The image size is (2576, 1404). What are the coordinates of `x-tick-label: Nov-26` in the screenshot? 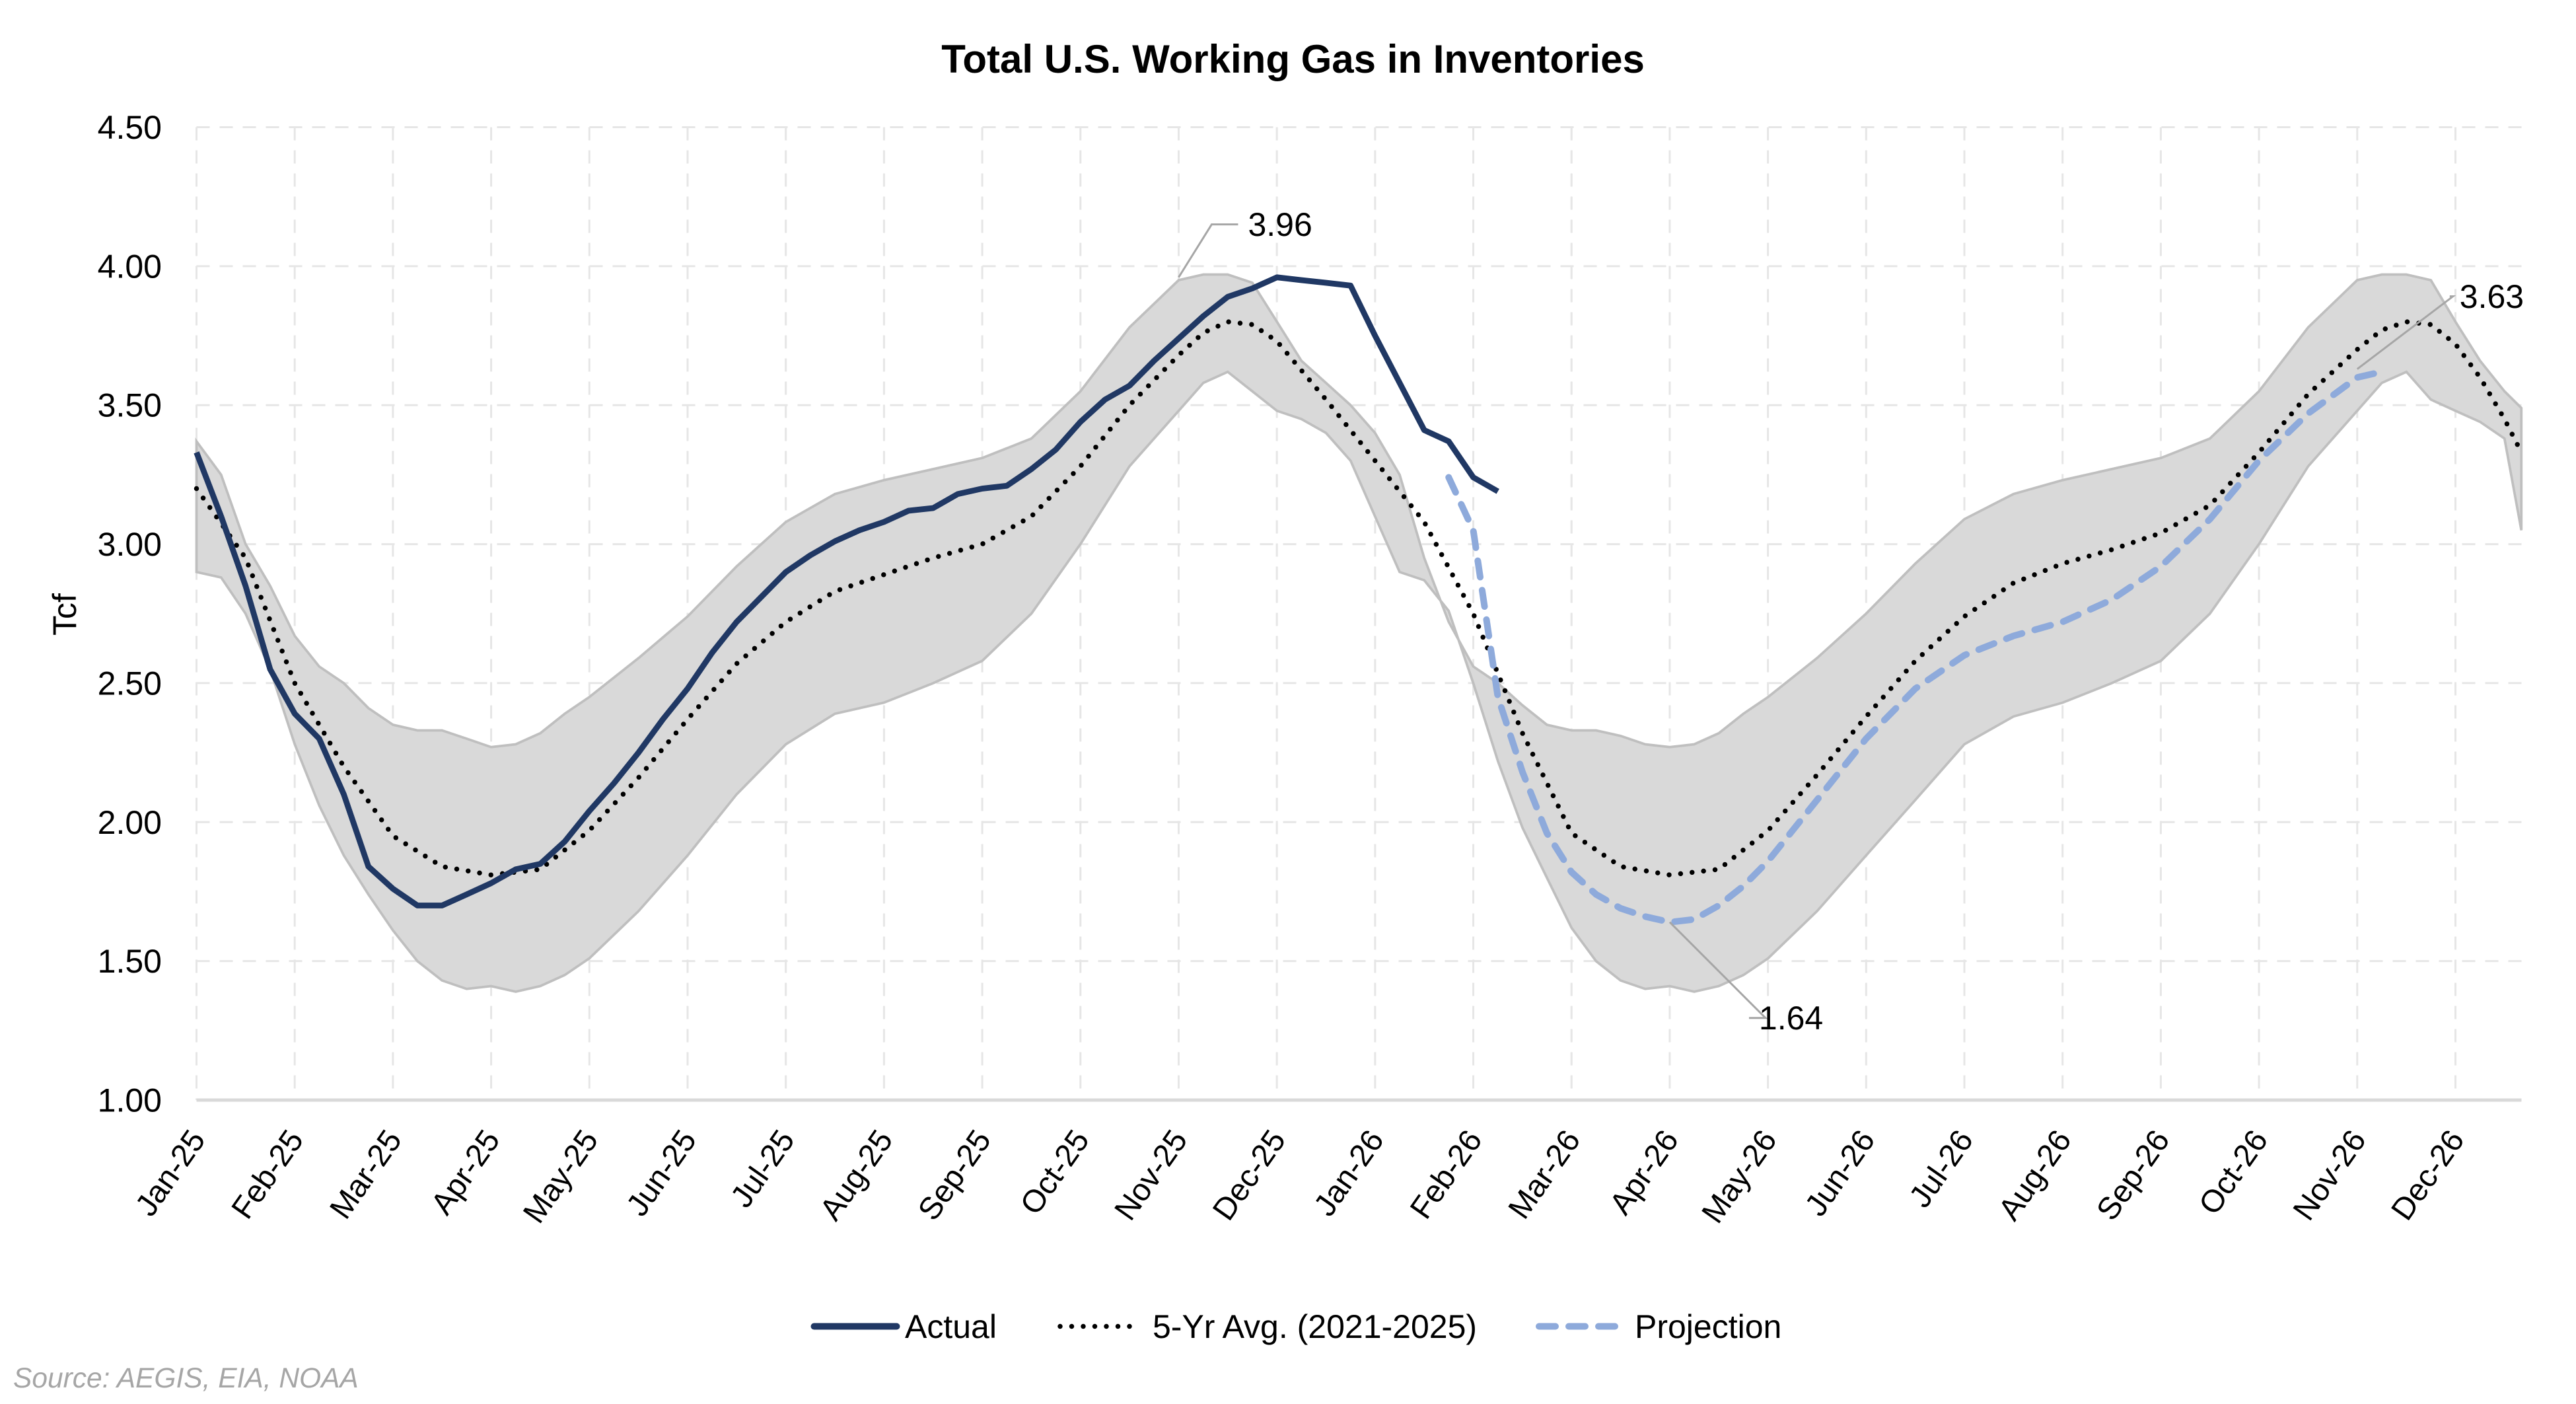 It's located at (2330, 1175).